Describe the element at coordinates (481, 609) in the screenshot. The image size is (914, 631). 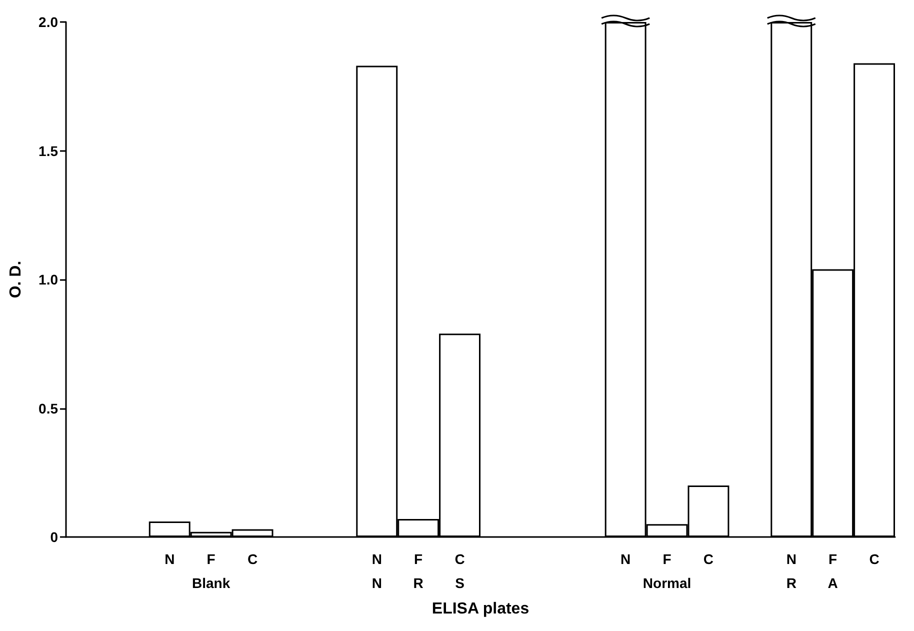
I see `x-axis-title: ELISA plates` at that location.